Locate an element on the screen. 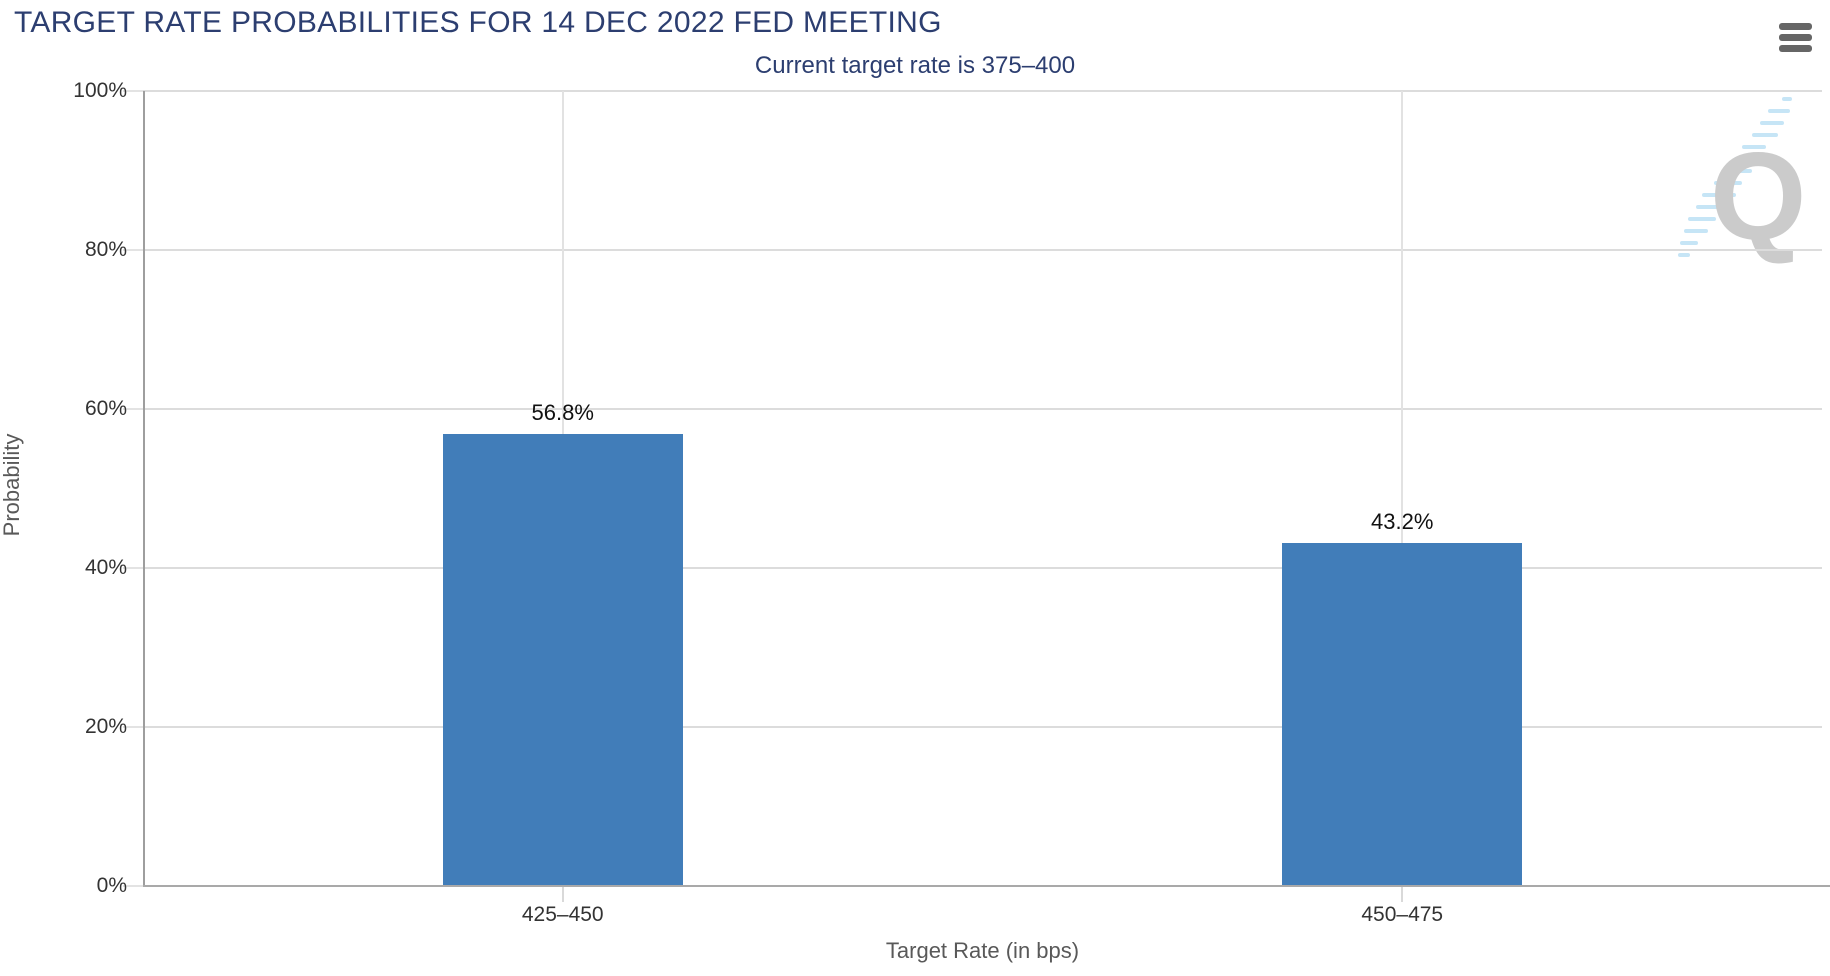  x-gridline is located at coordinates (1402, 488).